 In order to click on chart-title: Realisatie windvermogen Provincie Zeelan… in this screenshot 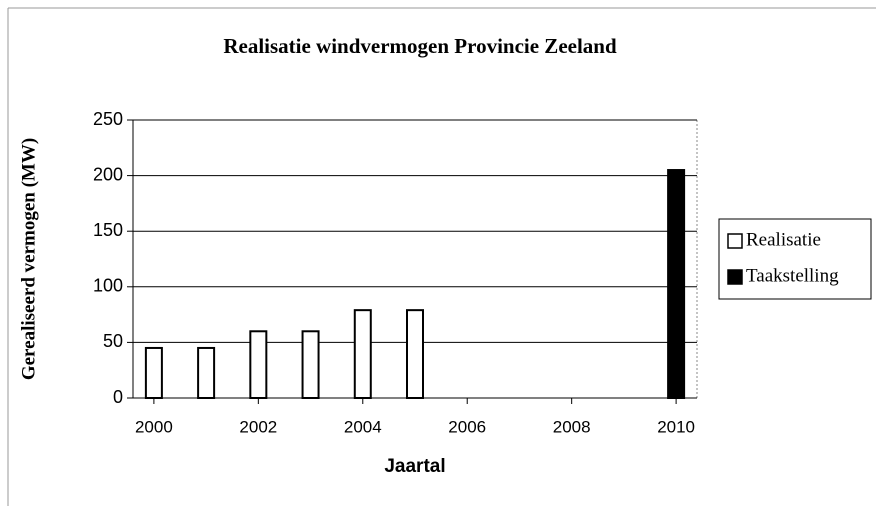, I will do `click(420, 46)`.